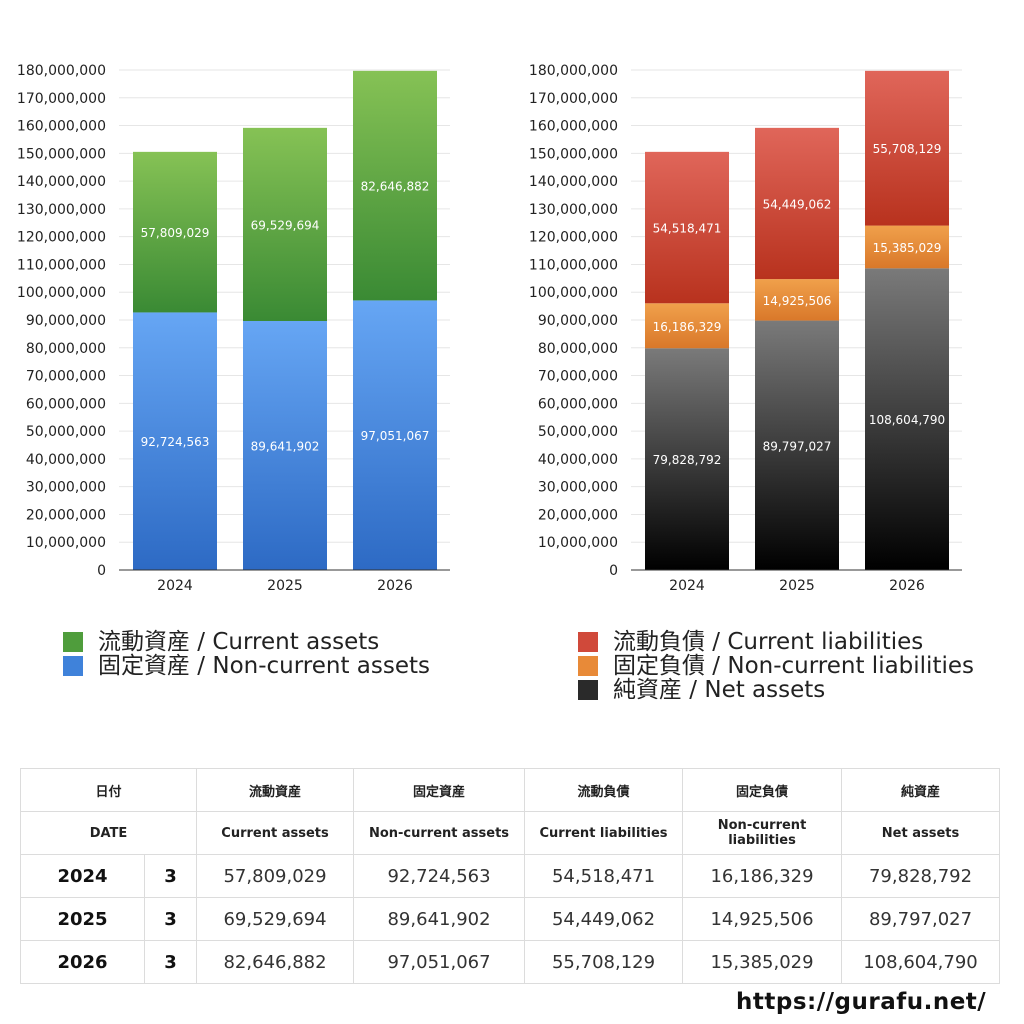  What do you see at coordinates (719, 690) in the screenshot?
I see `legend-label: 純資産 / Net assets` at bounding box center [719, 690].